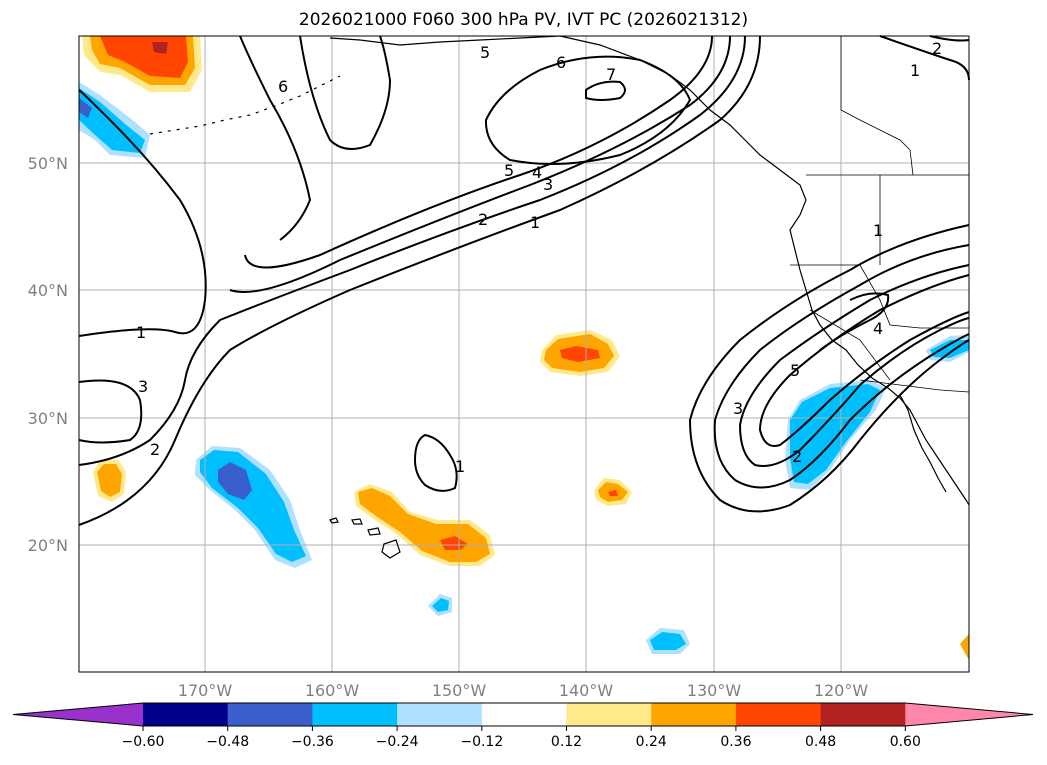 The width and height of the screenshot is (1047, 765). I want to click on colorbar-tick-label: −0.36, so click(312, 742).